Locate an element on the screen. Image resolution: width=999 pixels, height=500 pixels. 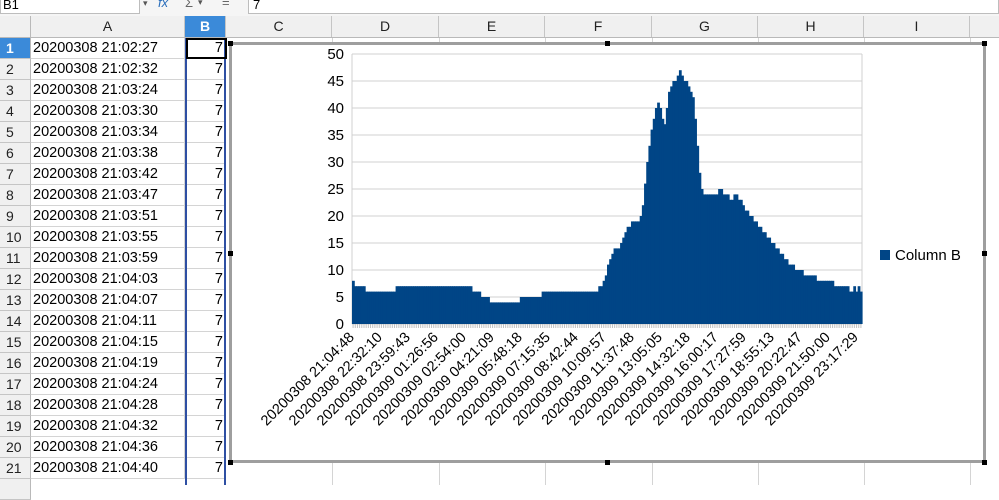
row-header: 9 is located at coordinates (15, 216).